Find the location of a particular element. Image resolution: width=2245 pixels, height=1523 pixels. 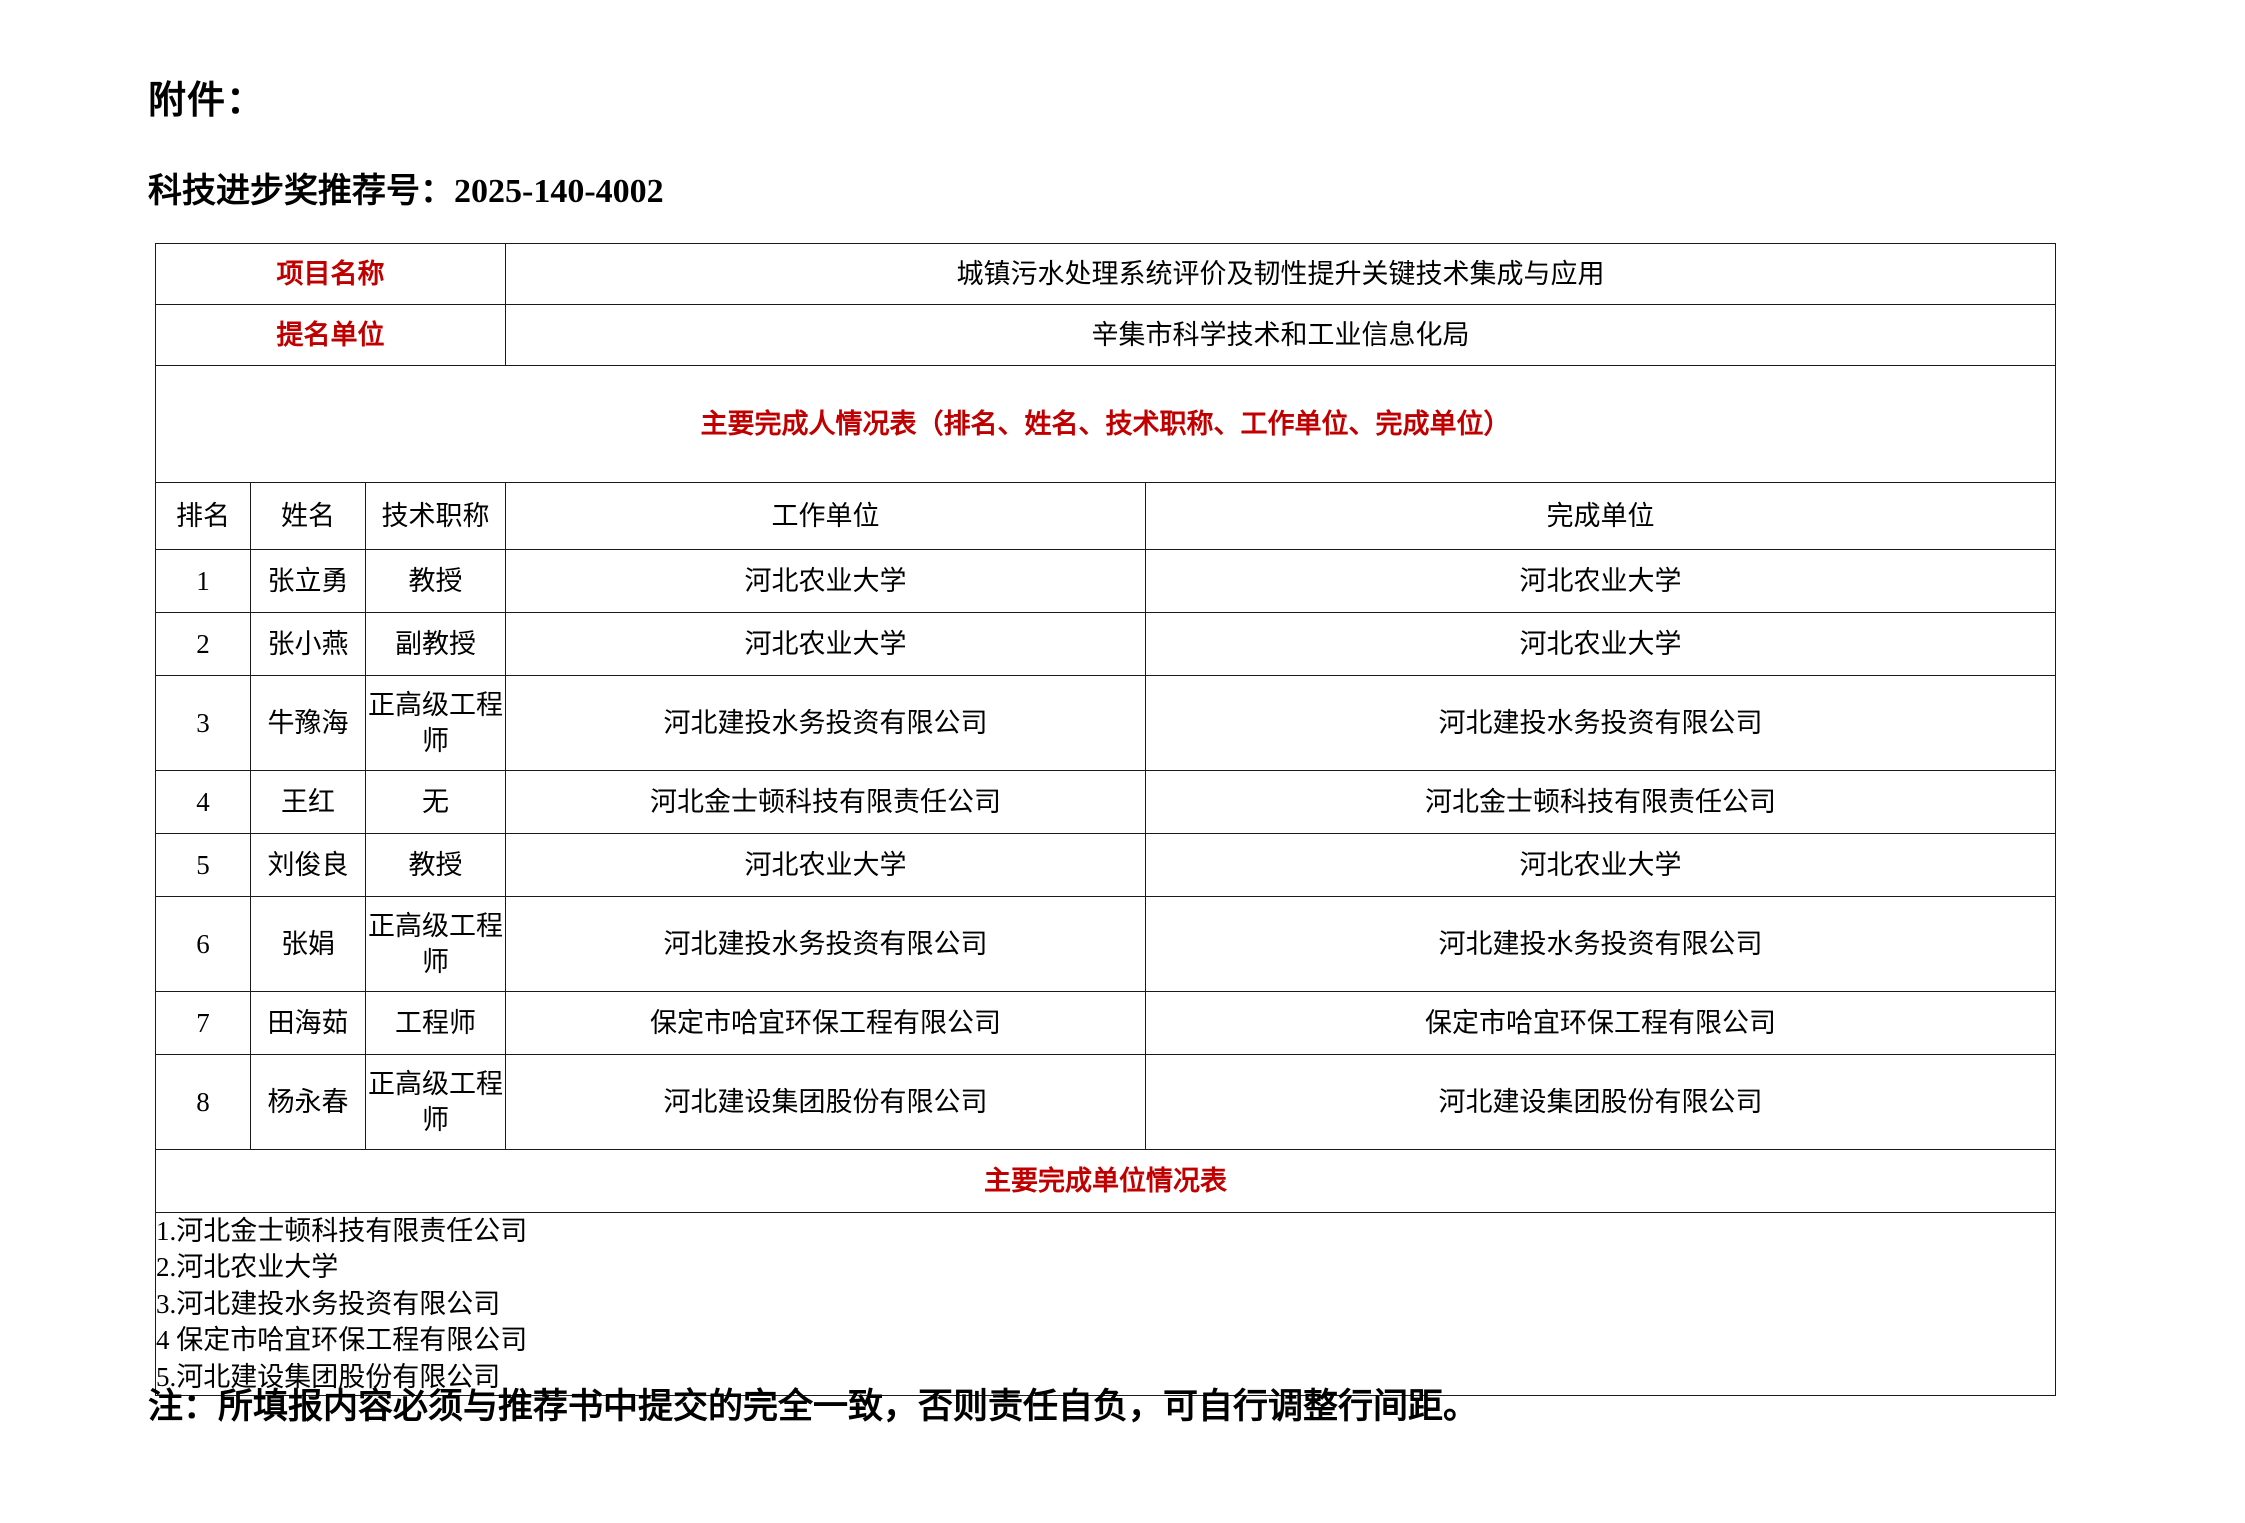

cell-technical-title: 副教授 is located at coordinates (435, 644).